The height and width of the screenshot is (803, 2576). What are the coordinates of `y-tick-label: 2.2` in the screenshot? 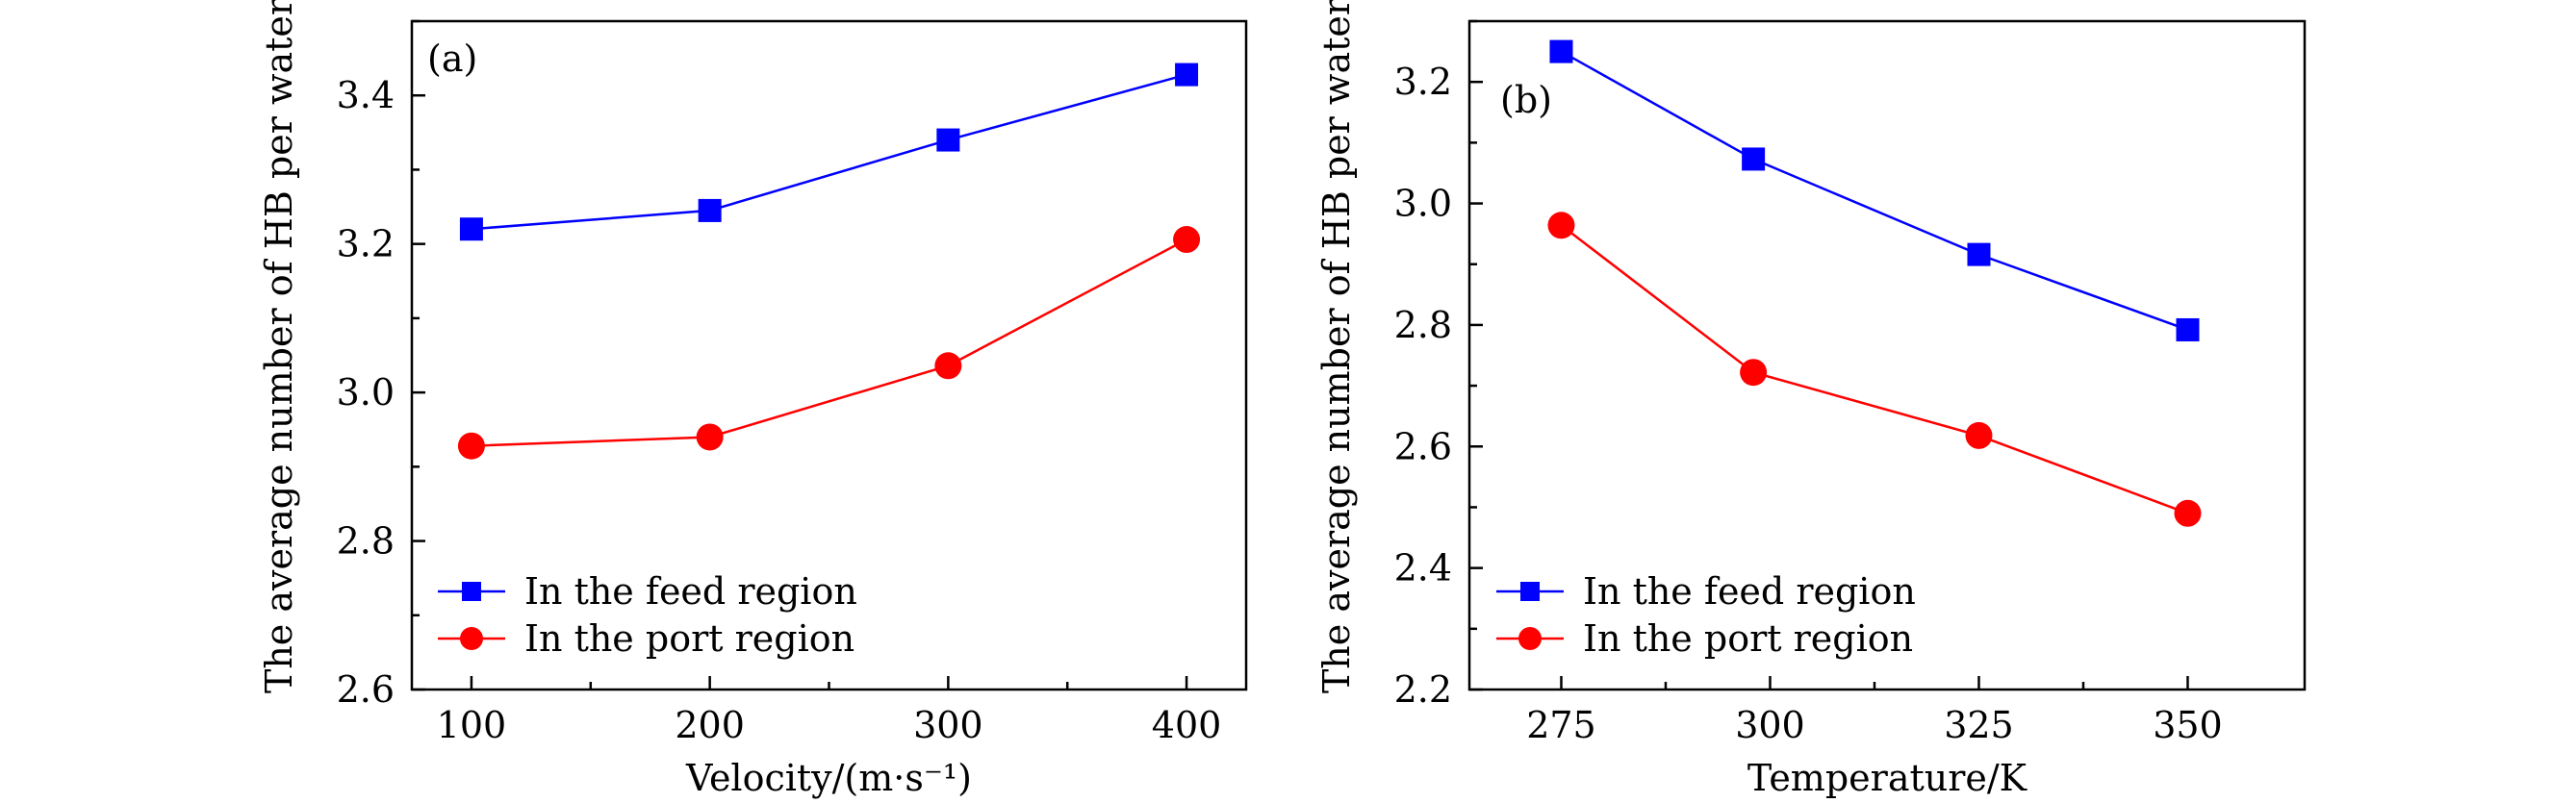 It's located at (1423, 689).